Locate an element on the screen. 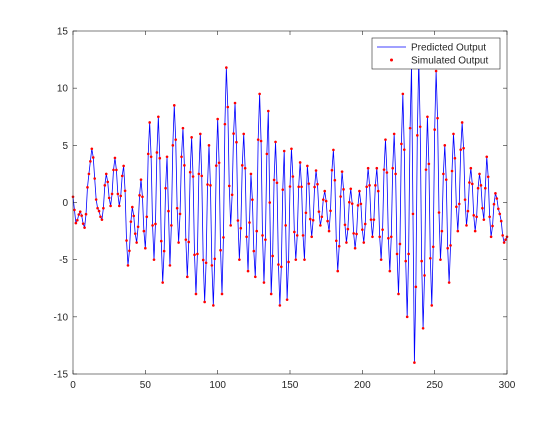  y-tick-label: 5 is located at coordinates (65, 146).